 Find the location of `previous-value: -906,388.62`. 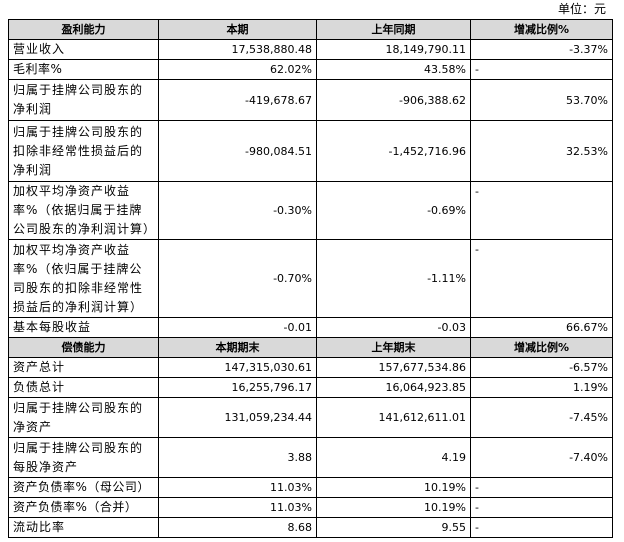

previous-value: -906,388.62 is located at coordinates (393, 100).